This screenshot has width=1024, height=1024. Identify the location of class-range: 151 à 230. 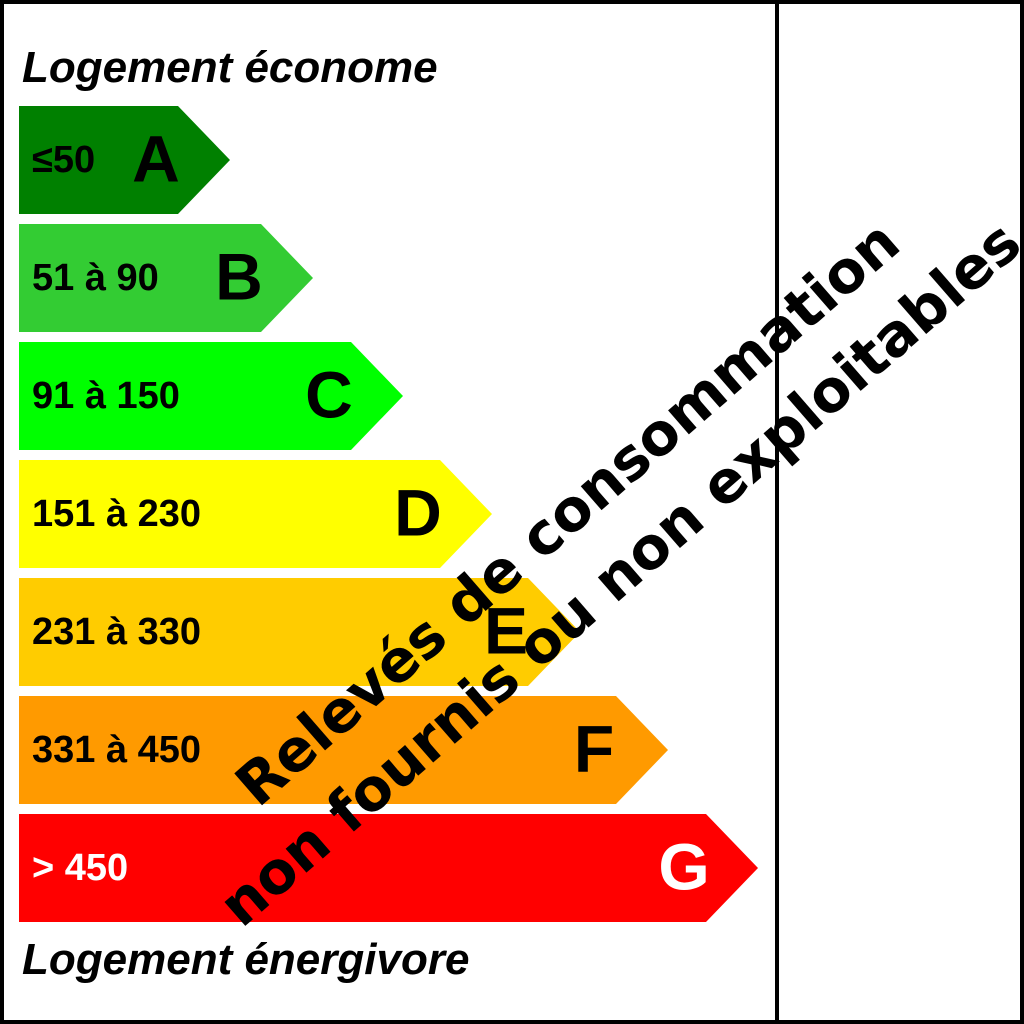
(116, 514).